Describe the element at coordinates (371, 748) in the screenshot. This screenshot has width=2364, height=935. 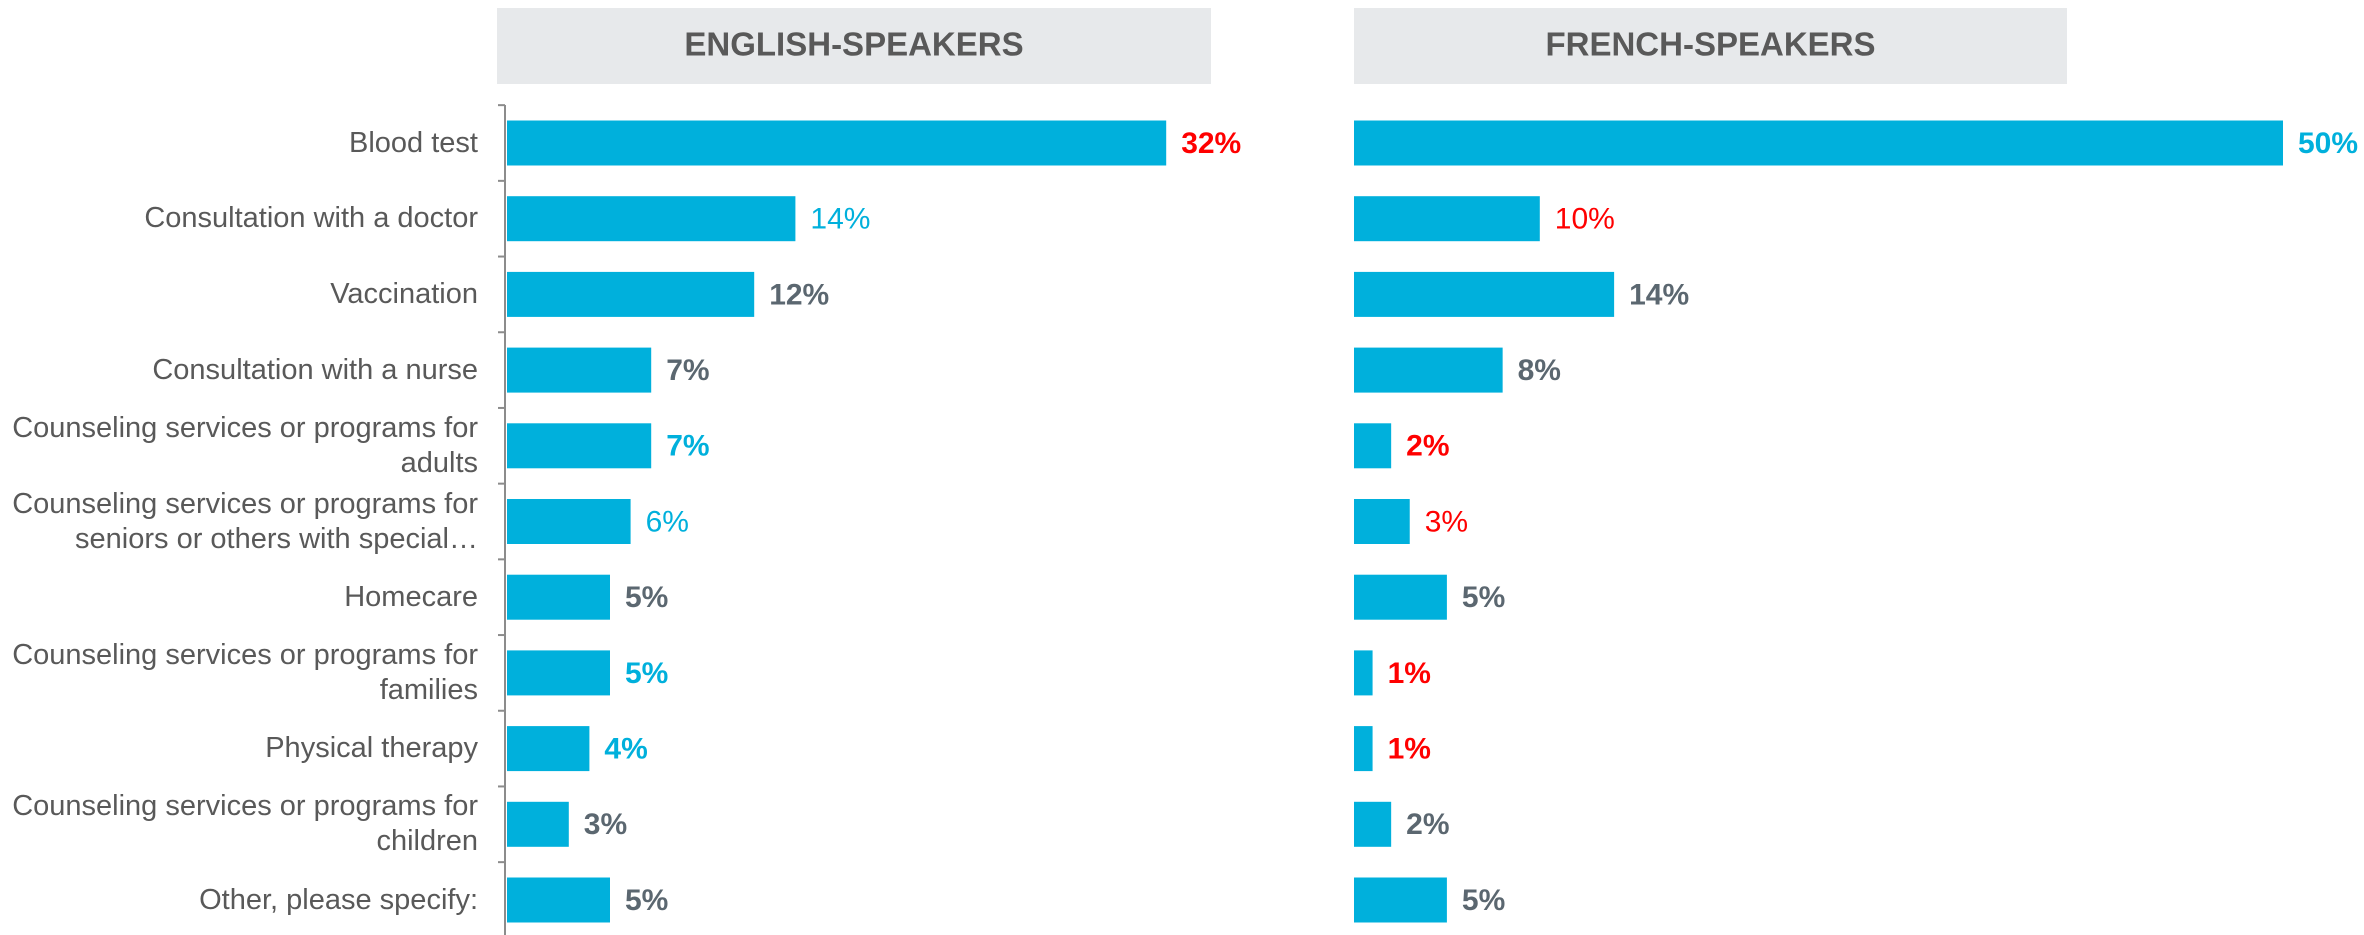
I see `category-label: Physical therapy` at that location.